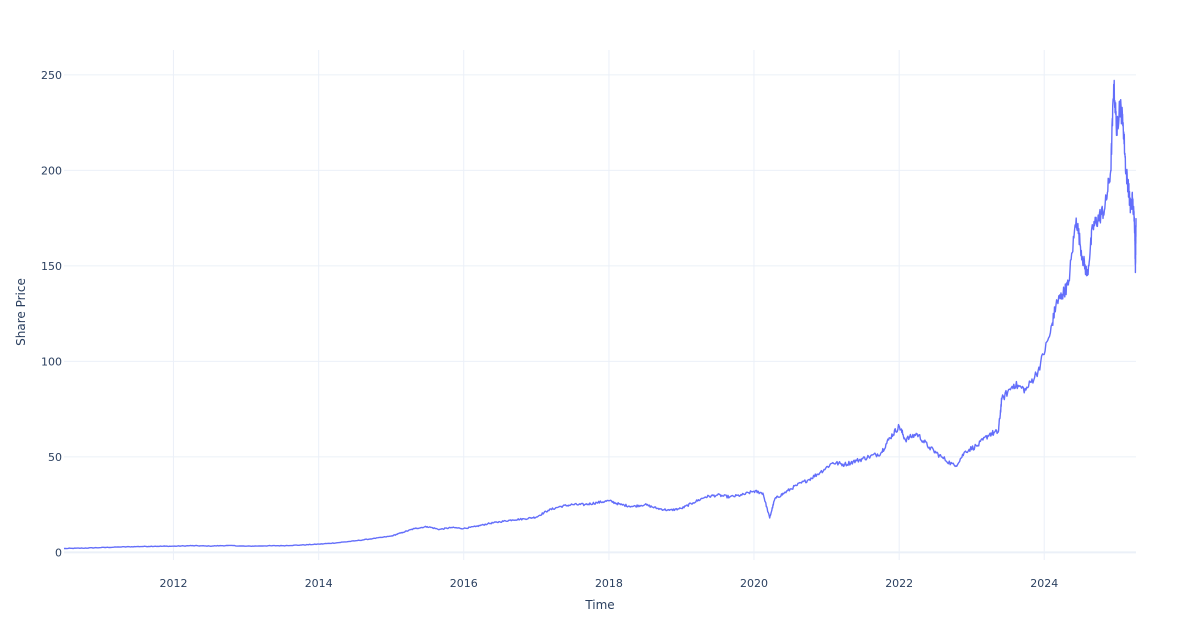 The image size is (1200, 644). Describe the element at coordinates (51, 170) in the screenshot. I see `y-tick-label: 200` at that location.